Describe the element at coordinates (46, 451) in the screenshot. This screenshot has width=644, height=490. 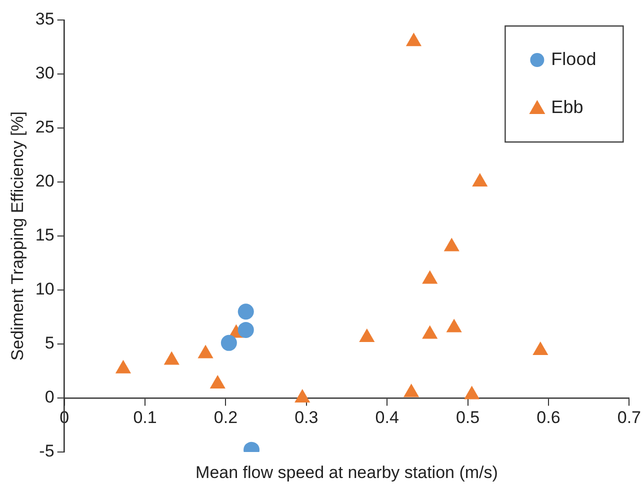
I see `y-tick-label: -5` at that location.